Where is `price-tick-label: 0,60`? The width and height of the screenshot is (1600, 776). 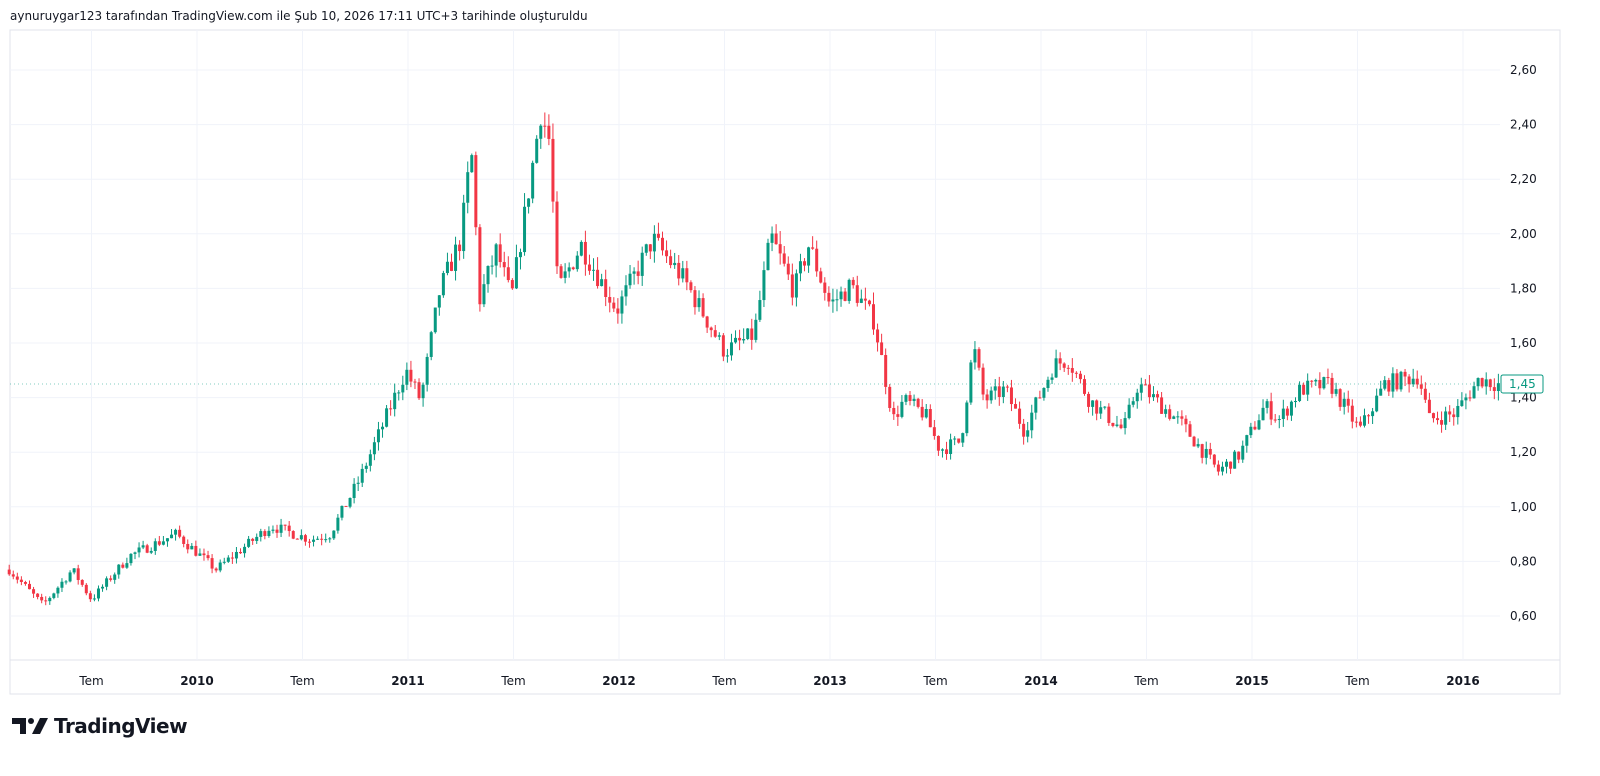
price-tick-label: 0,60 is located at coordinates (1523, 616).